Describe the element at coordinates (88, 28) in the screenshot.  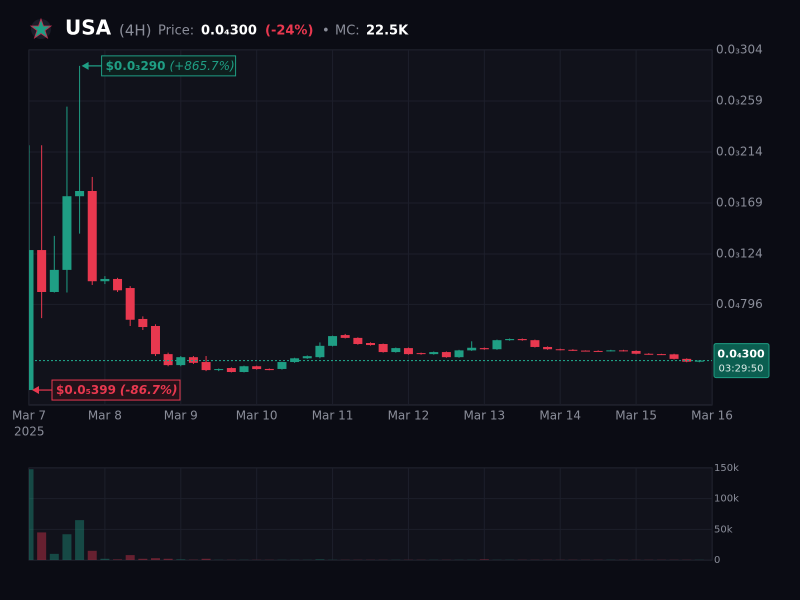
I see `symbol: USA` at that location.